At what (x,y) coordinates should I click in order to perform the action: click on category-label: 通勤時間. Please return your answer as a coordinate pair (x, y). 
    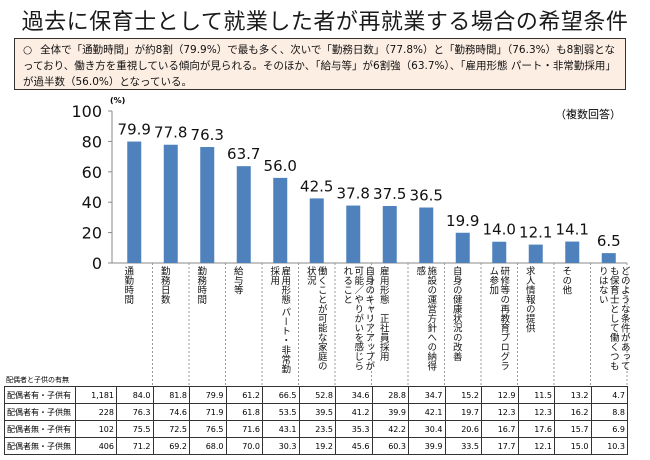
    Looking at the image, I should click on (128, 285).